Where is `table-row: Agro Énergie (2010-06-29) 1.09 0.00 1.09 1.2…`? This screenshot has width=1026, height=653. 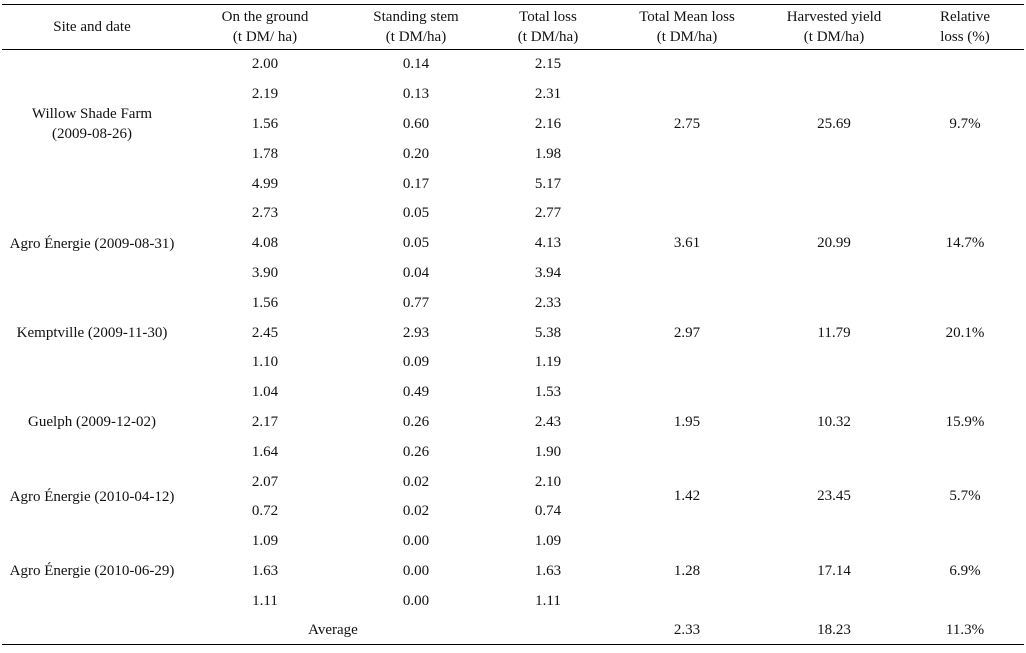
table-row: Agro Énergie (2010-06-29) 1.09 0.00 1.09 1.2… is located at coordinates (513, 553).